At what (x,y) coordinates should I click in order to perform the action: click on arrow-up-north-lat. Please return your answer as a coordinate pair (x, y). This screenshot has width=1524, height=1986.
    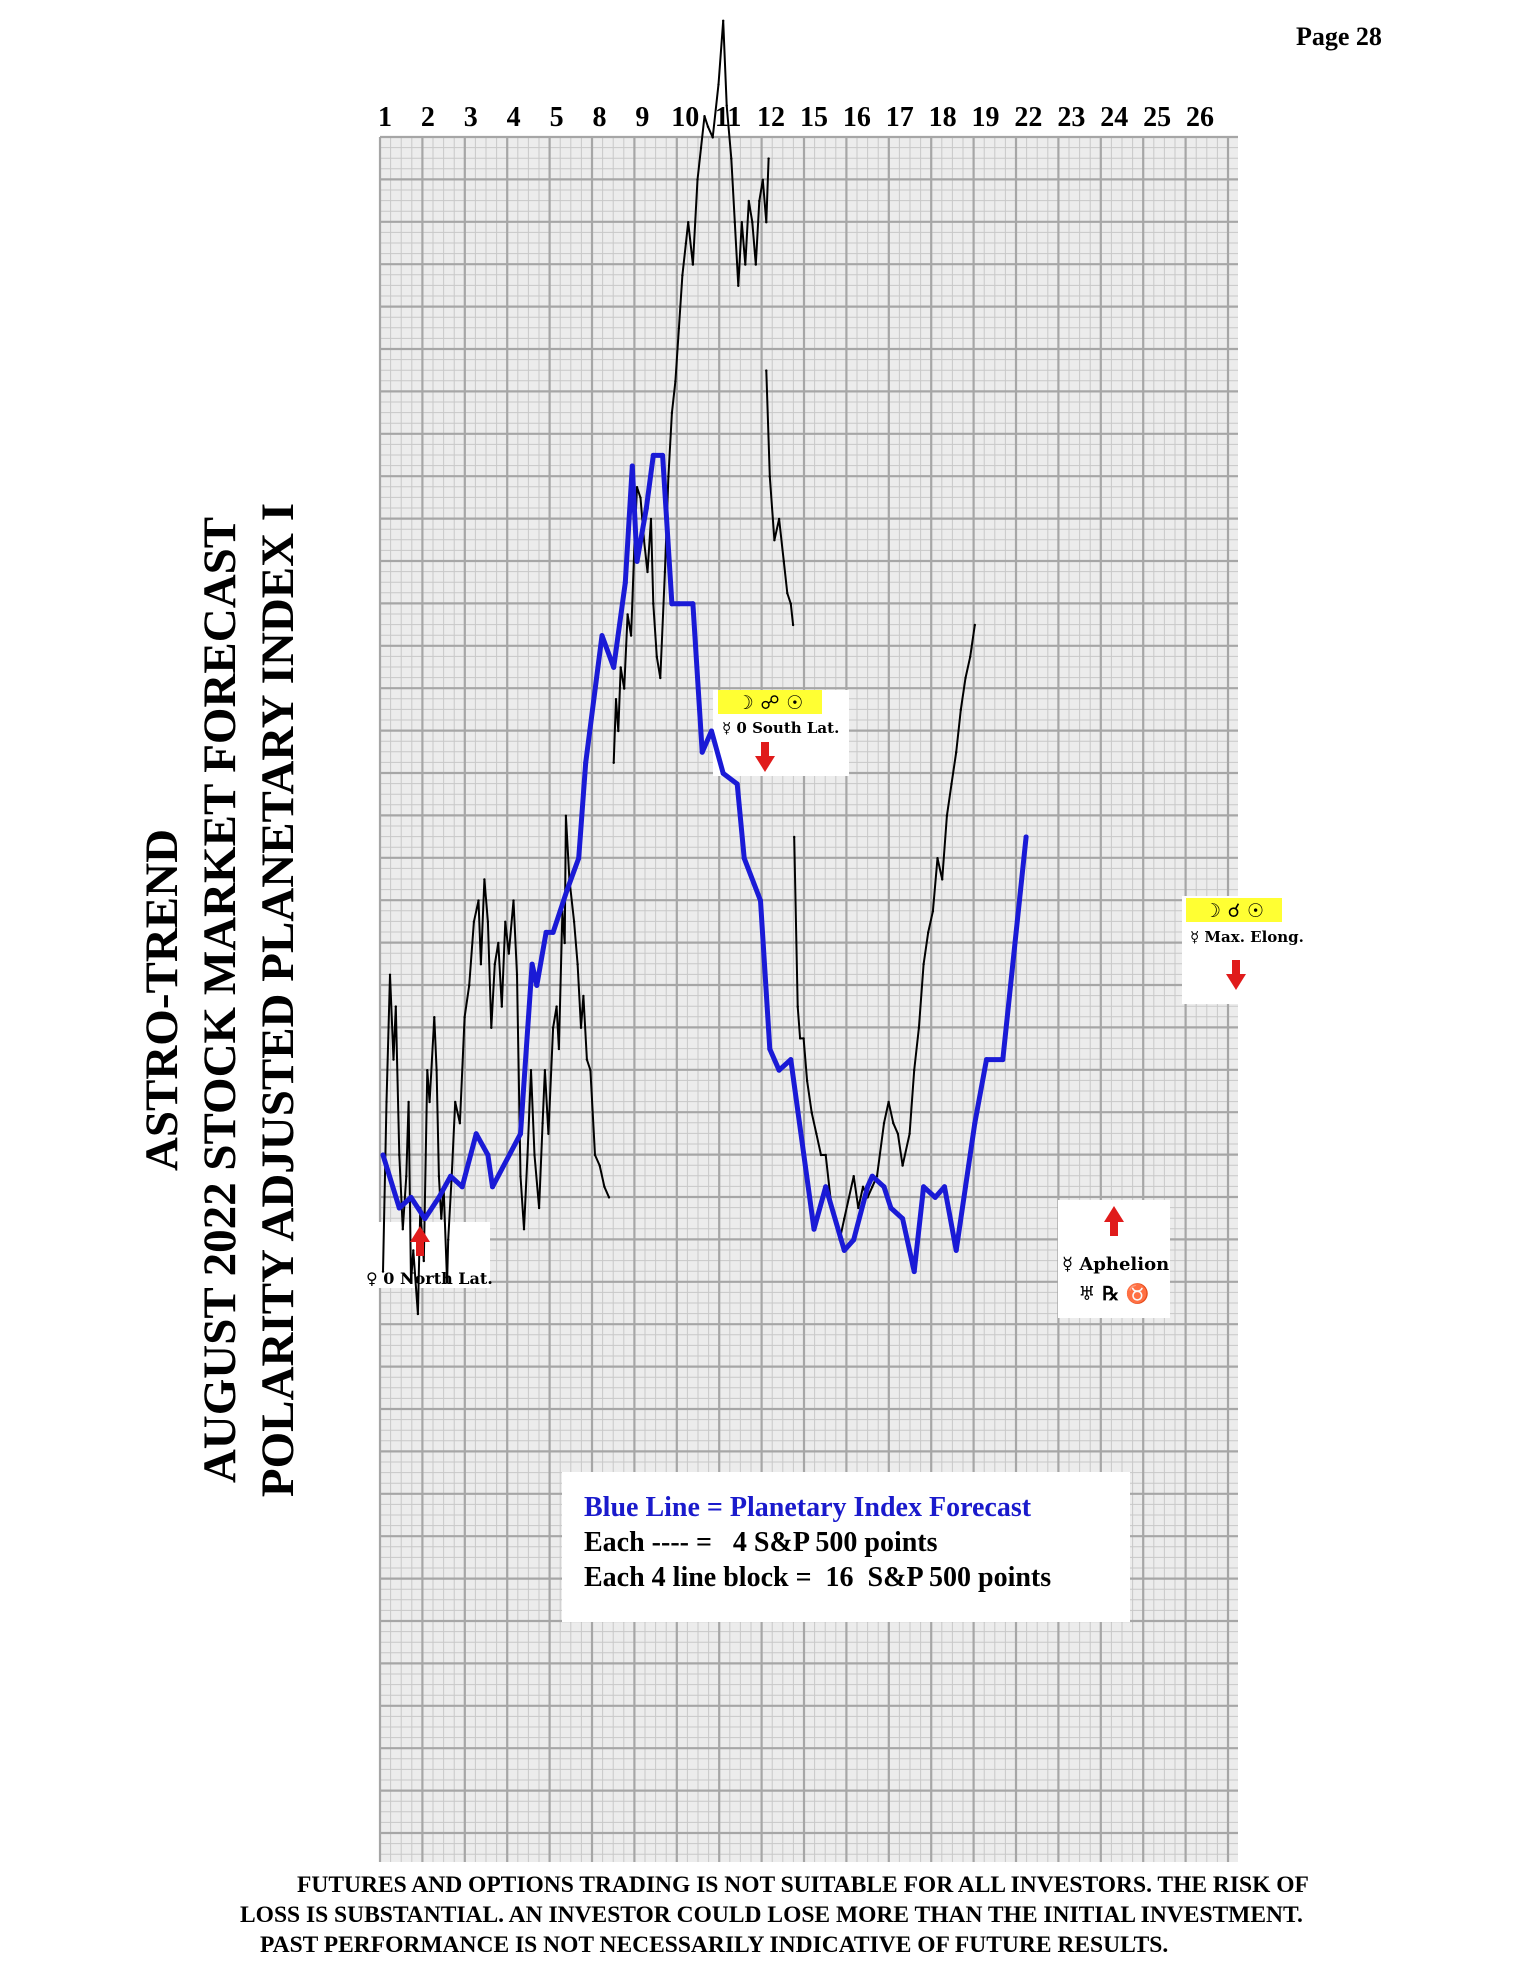
    Looking at the image, I should click on (420, 1241).